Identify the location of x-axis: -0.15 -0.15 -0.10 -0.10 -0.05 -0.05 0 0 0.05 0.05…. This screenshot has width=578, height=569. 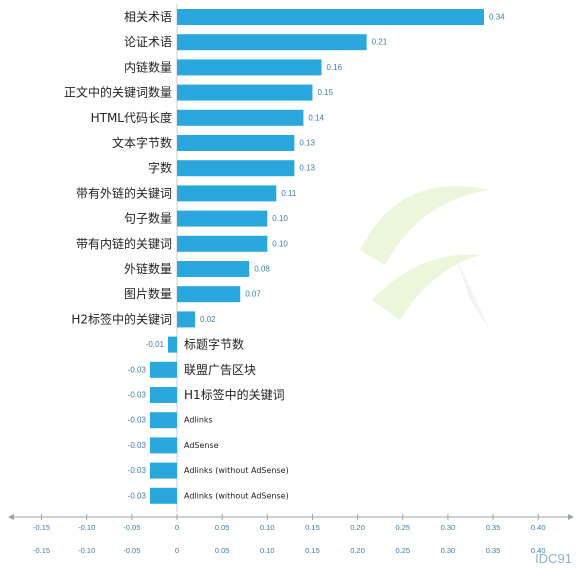
(291, 534).